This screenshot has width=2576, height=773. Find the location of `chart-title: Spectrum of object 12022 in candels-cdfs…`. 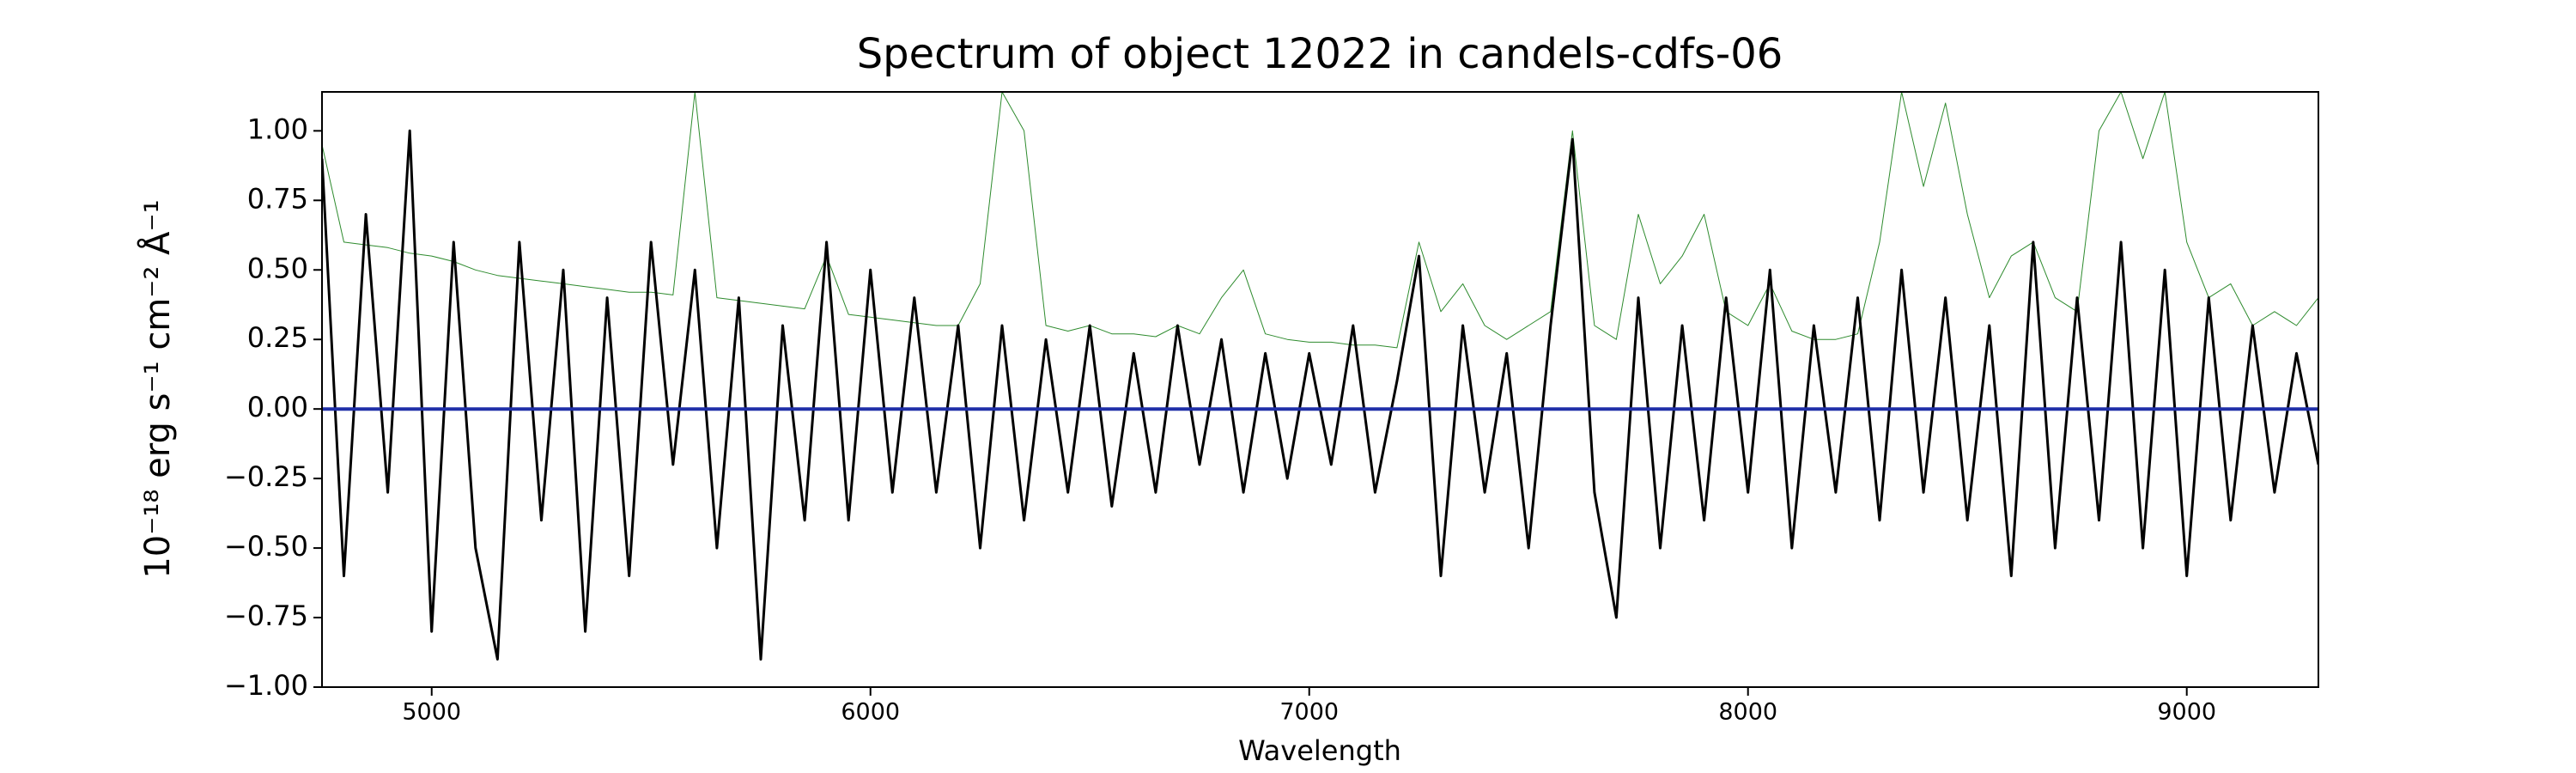

chart-title: Spectrum of object 12022 in candels-cdfs… is located at coordinates (1320, 54).